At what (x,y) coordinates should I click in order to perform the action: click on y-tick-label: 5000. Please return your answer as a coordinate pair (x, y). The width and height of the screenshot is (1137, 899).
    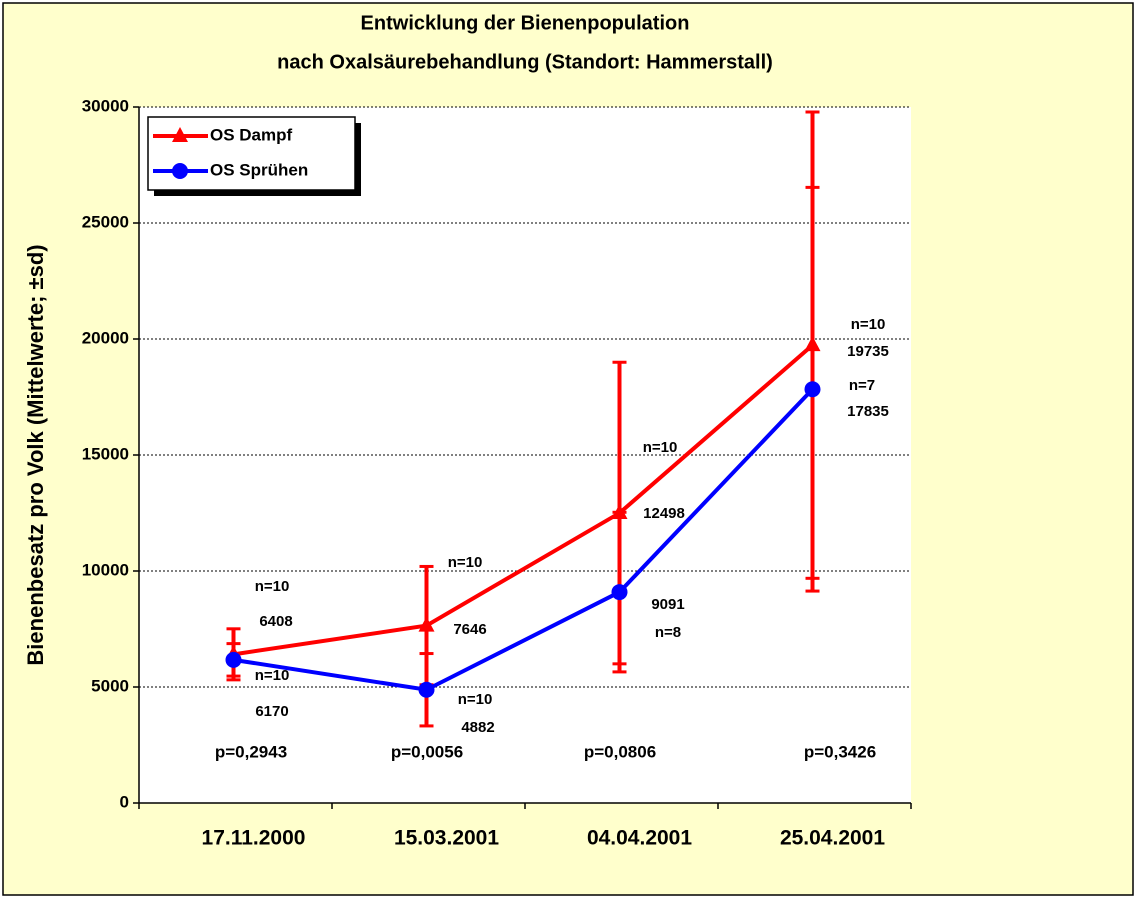
    Looking at the image, I should click on (110, 685).